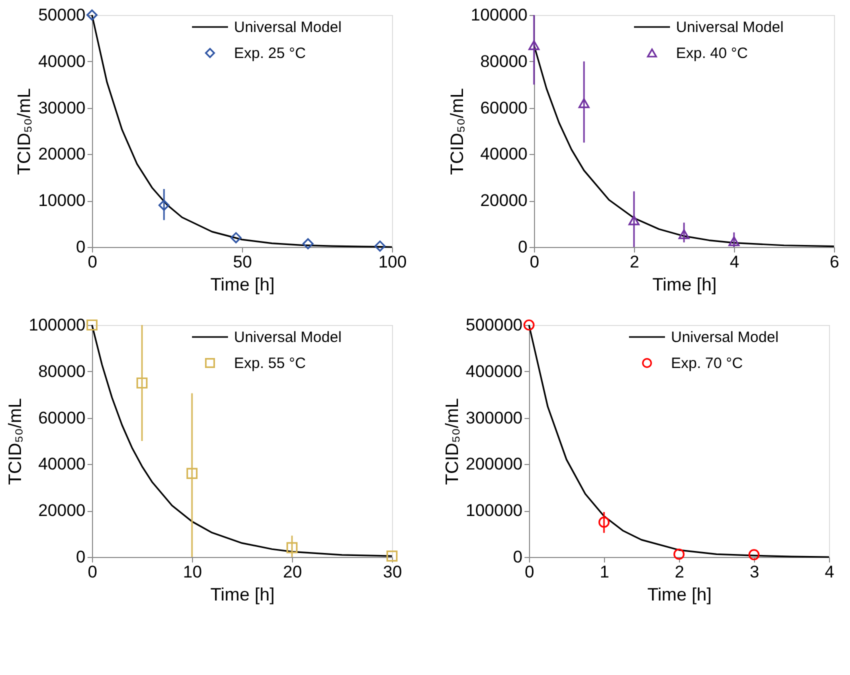  What do you see at coordinates (192, 572) in the screenshot?
I see `x-tick-label: 10` at bounding box center [192, 572].